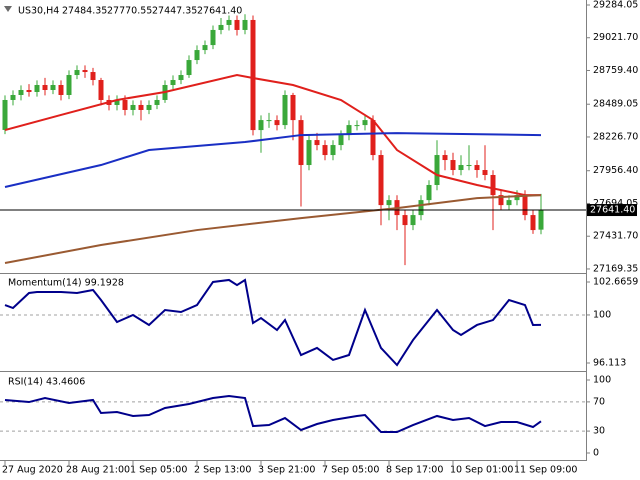 This screenshot has height=480, width=640. What do you see at coordinates (174, 11) in the screenshot?
I see `low-value: 27447.35` at bounding box center [174, 11].